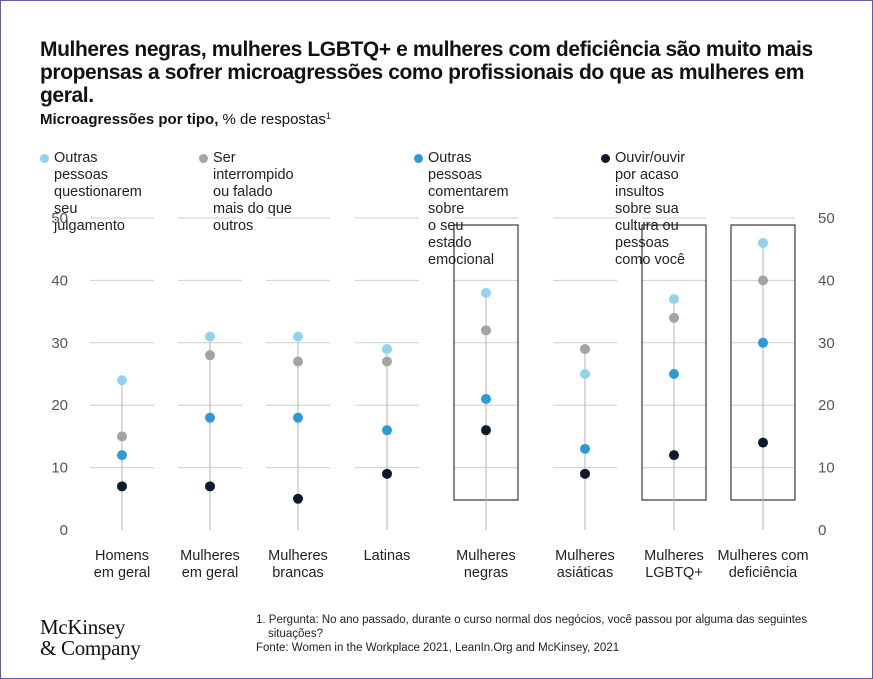 The image size is (873, 679). What do you see at coordinates (272, 119) in the screenshot?
I see `subtitle-rest: % de respostas` at bounding box center [272, 119].